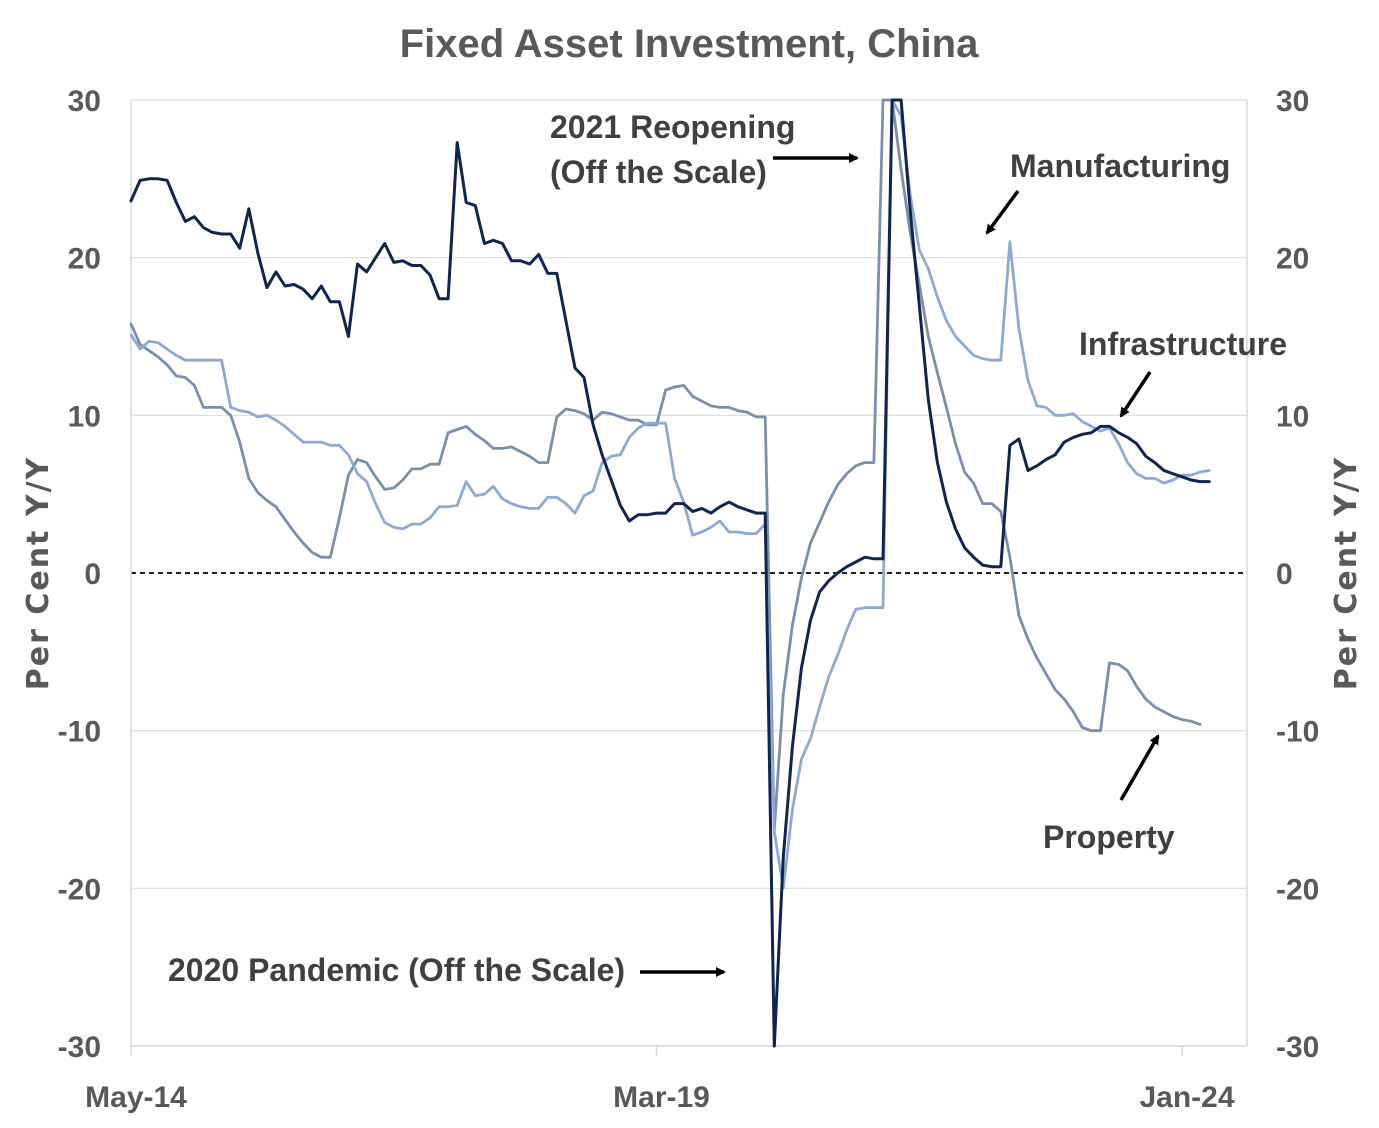 This screenshot has height=1128, width=1379. I want to click on y-tick-label-right: -20, so click(1297, 889).